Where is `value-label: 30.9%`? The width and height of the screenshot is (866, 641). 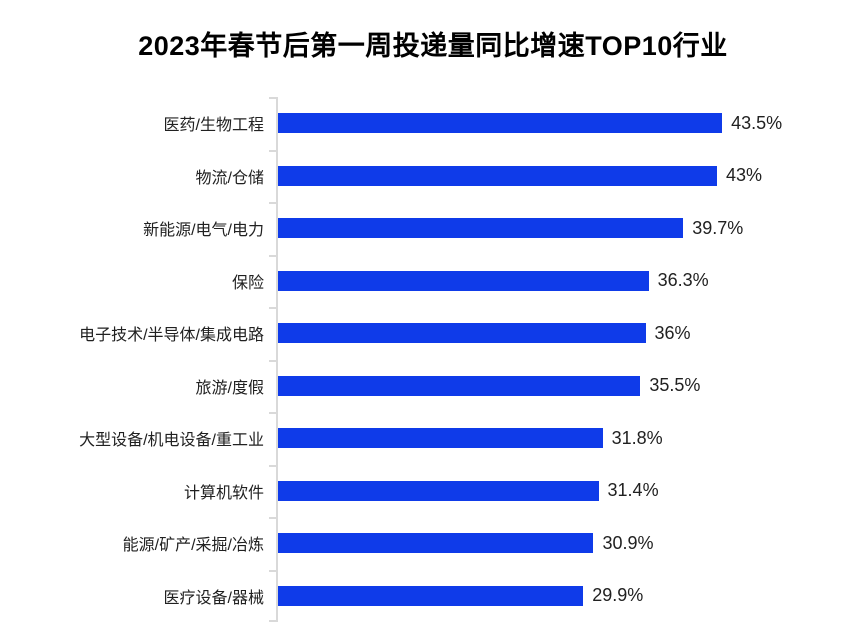 value-label: 30.9% is located at coordinates (628, 542).